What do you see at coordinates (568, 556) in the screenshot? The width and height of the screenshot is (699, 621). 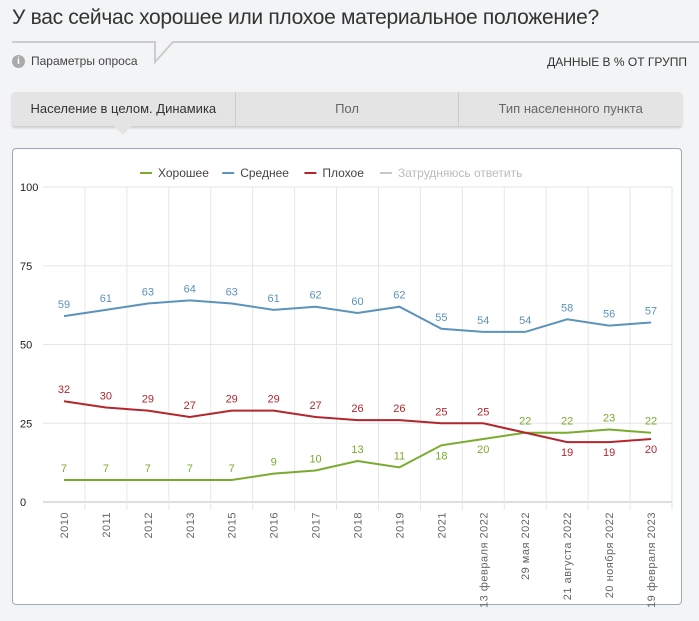 I see `x-tick-label: 21 августа 2022` at bounding box center [568, 556].